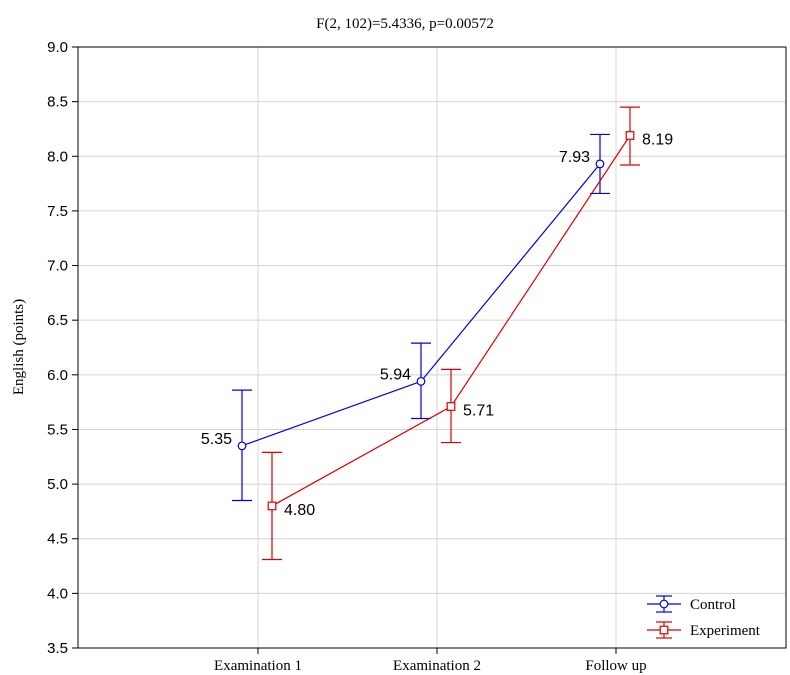  I want to click on y-tick-label: 8.0, so click(57, 156).